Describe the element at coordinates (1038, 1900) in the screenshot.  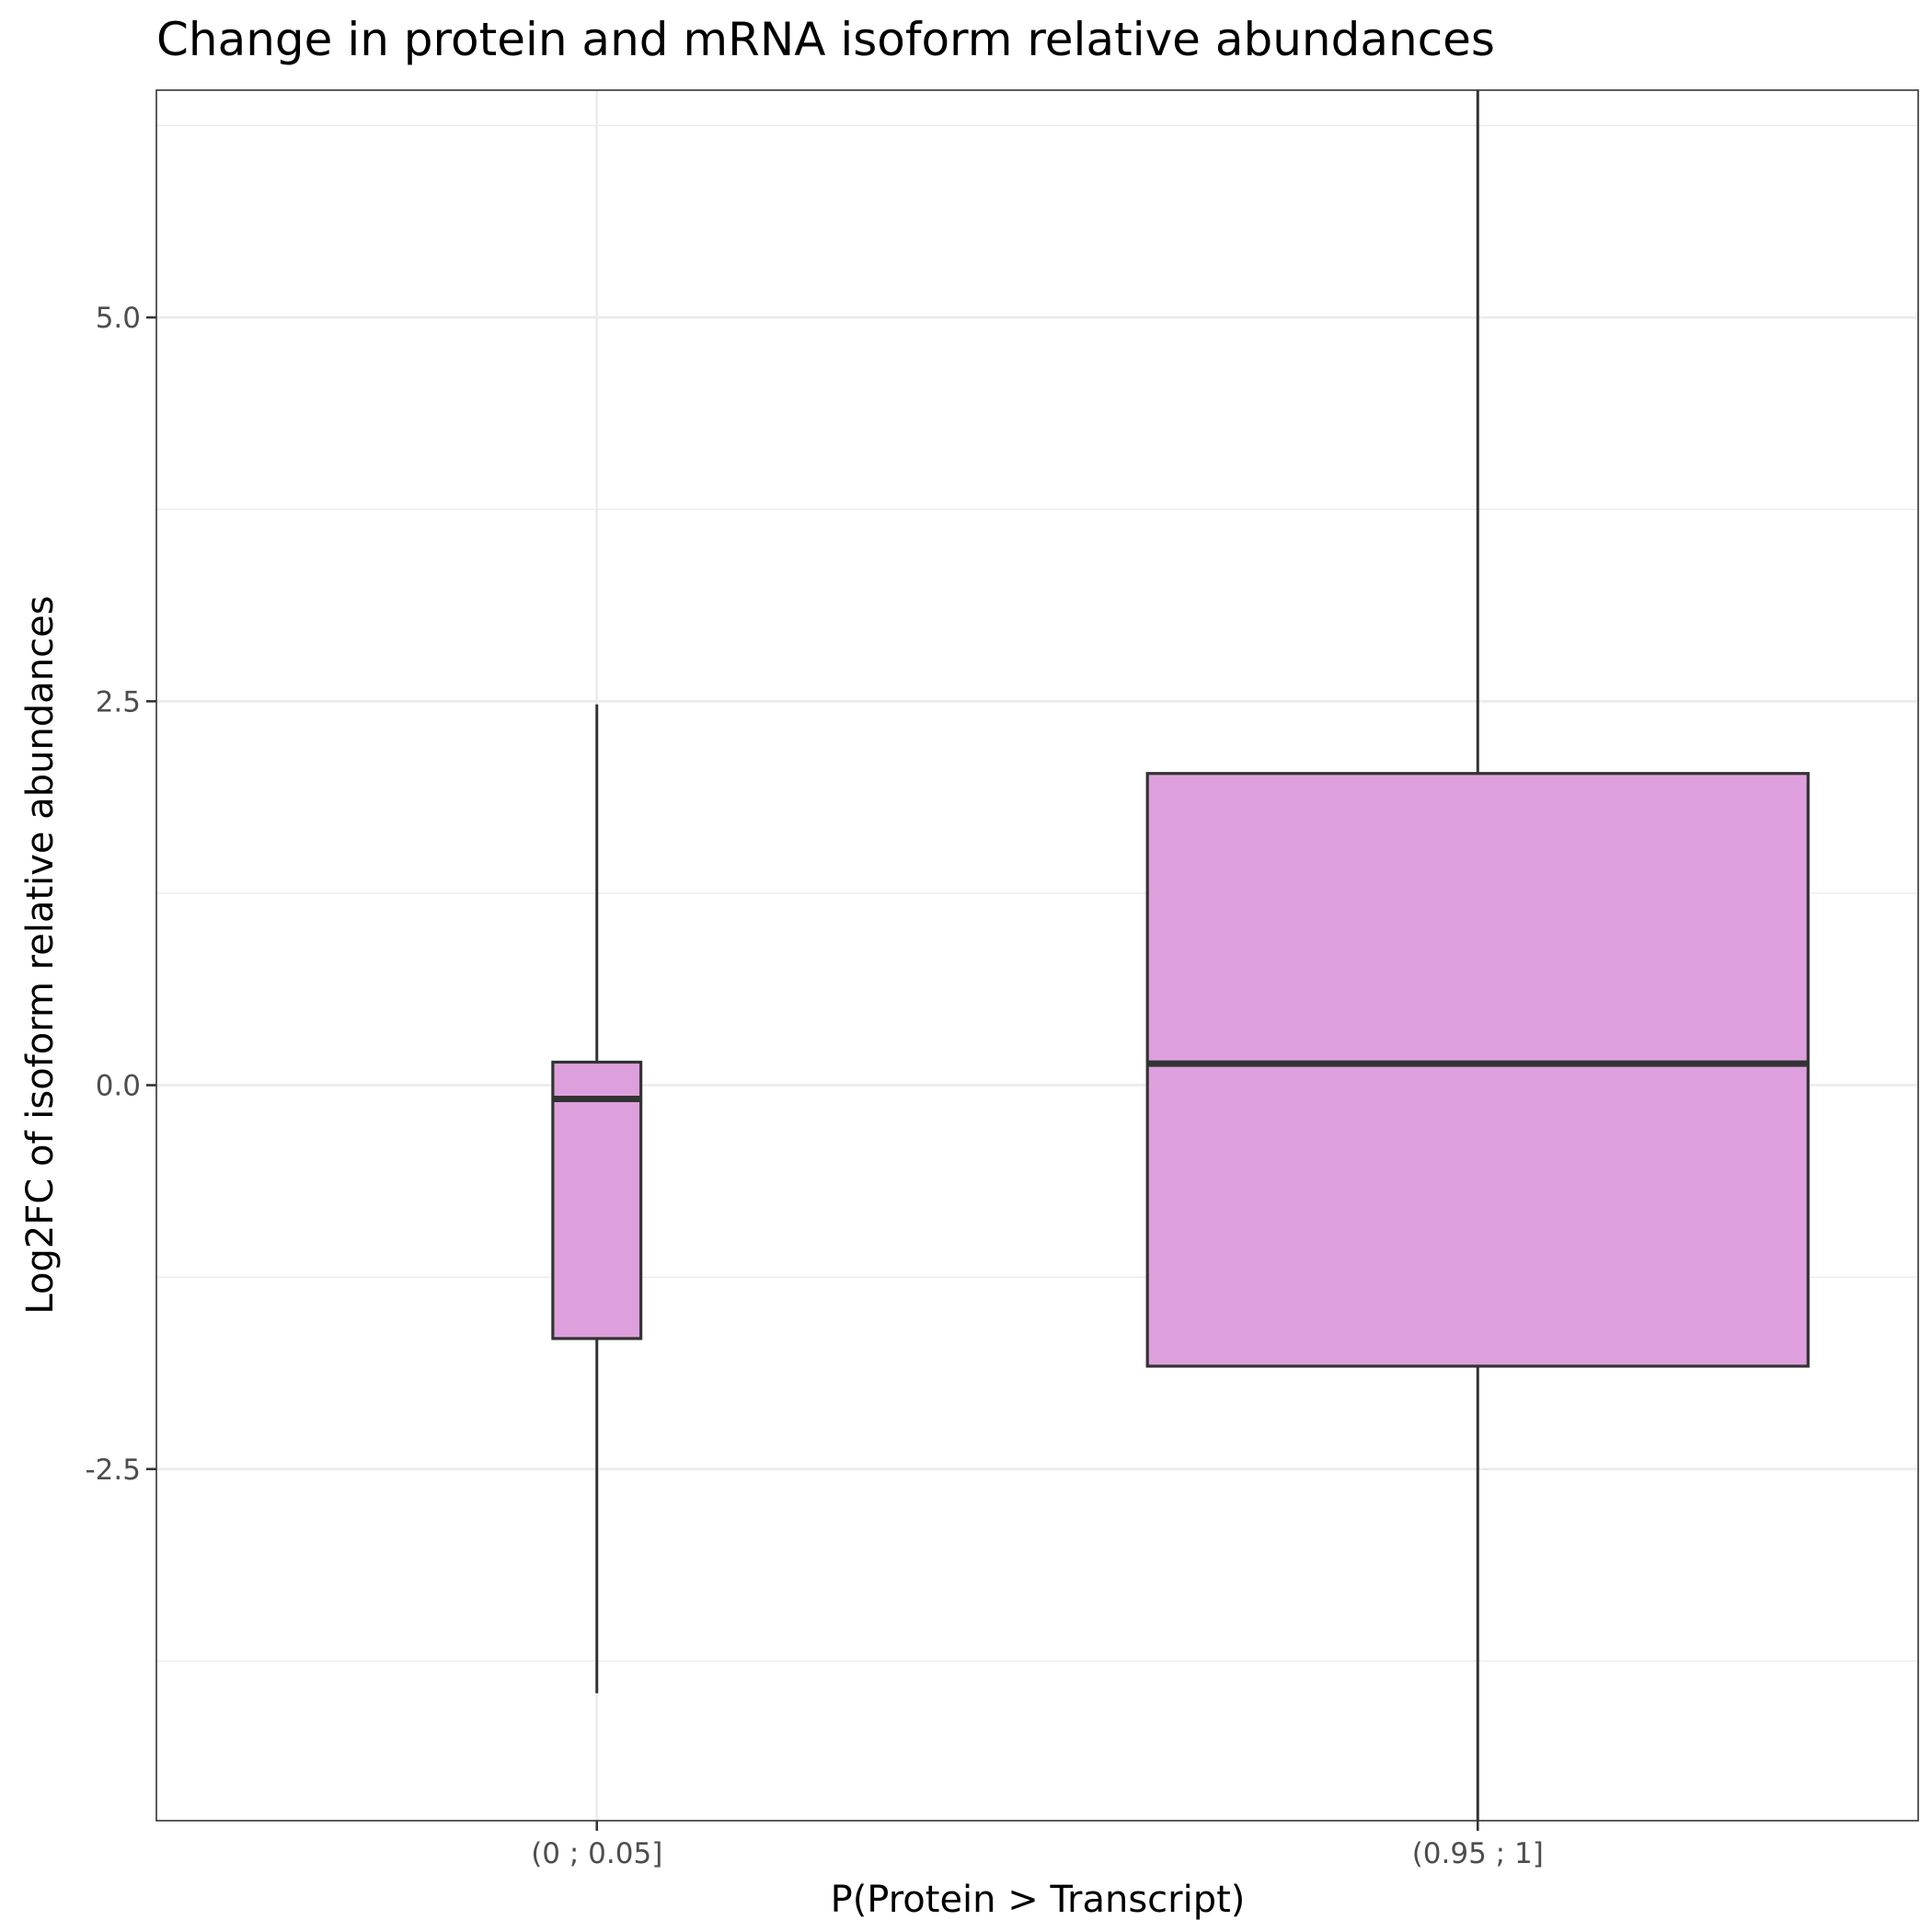
I see `x-axis-title: P(Protein > Transcript)` at that location.